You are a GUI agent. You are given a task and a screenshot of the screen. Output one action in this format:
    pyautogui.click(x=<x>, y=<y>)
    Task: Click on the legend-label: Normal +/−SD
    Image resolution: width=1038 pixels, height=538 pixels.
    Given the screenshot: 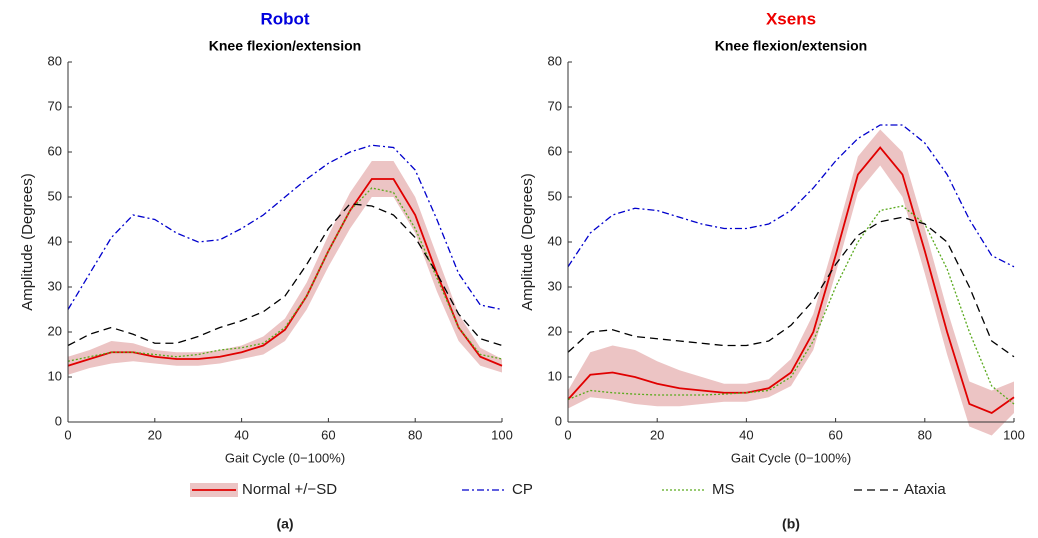 What is the action you would take?
    pyautogui.click(x=289, y=489)
    